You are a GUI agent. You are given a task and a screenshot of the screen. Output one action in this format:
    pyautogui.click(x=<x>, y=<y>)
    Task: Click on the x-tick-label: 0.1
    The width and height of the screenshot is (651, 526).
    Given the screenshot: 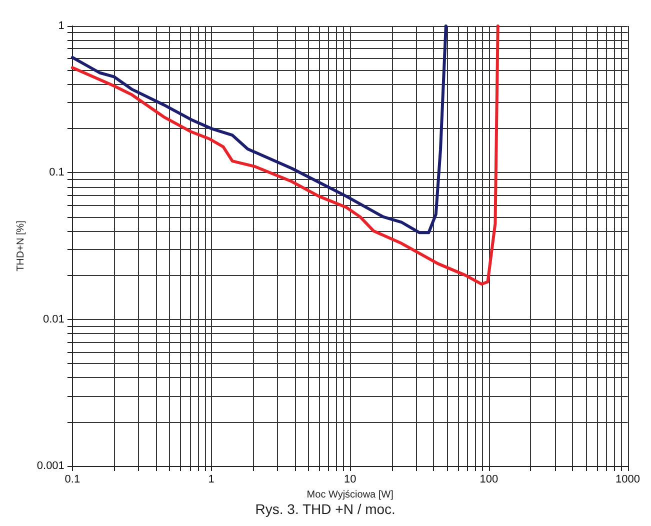 What is the action you would take?
    pyautogui.click(x=72, y=480)
    